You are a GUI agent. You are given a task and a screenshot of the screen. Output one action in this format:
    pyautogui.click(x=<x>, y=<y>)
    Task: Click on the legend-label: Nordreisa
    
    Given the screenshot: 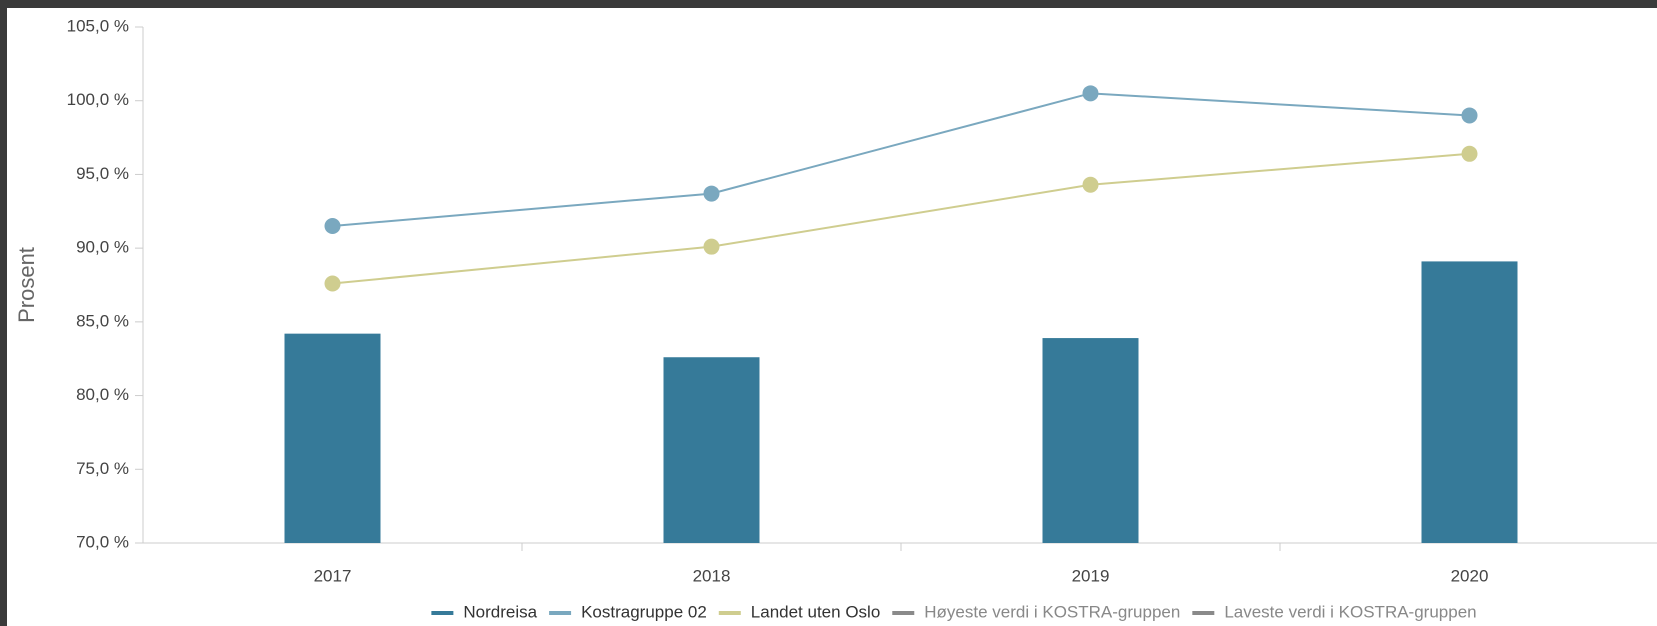 What is the action you would take?
    pyautogui.click(x=500, y=611)
    